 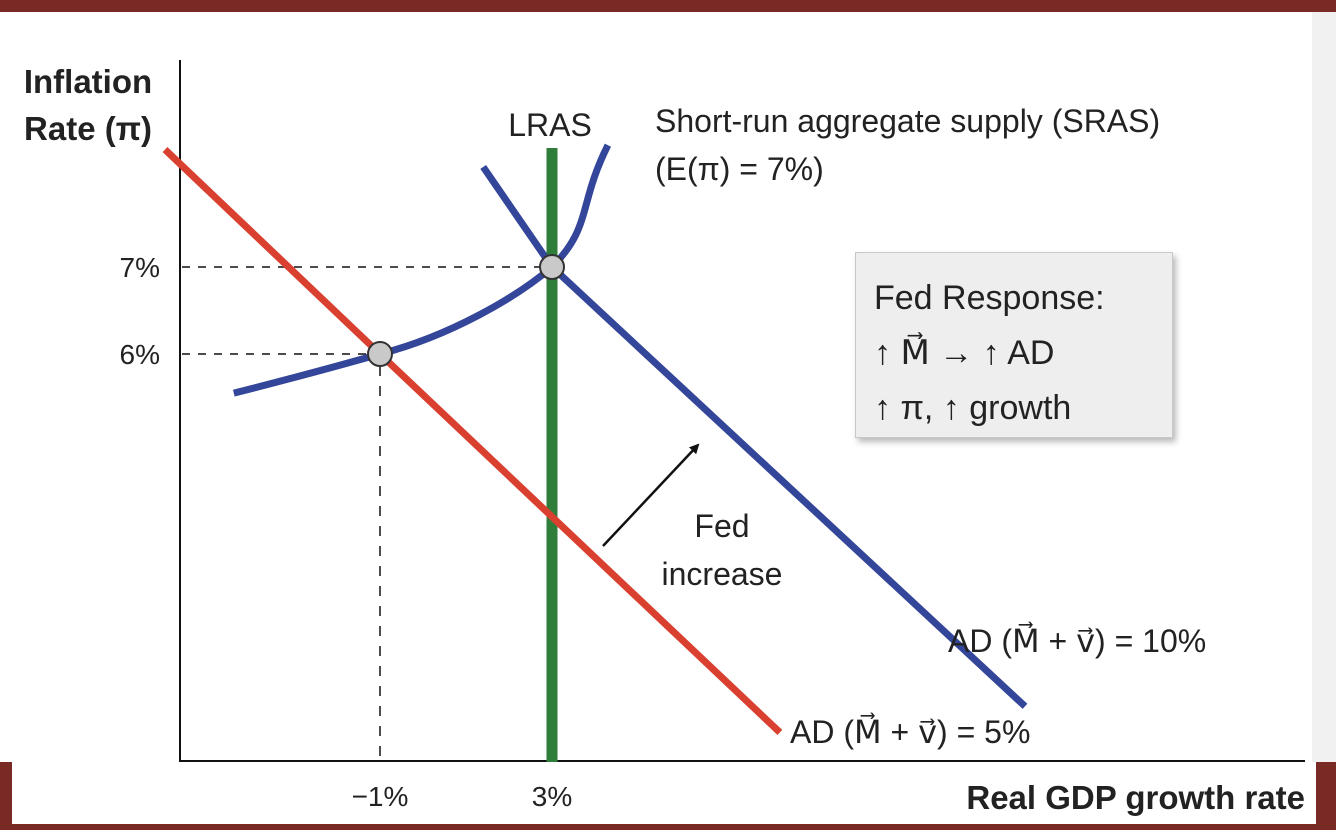 I want to click on fed-response-box: Fed Response: ↑ M⃗ → ↑ AD ↑ π, ↑ growth, so click(x=1014, y=345).